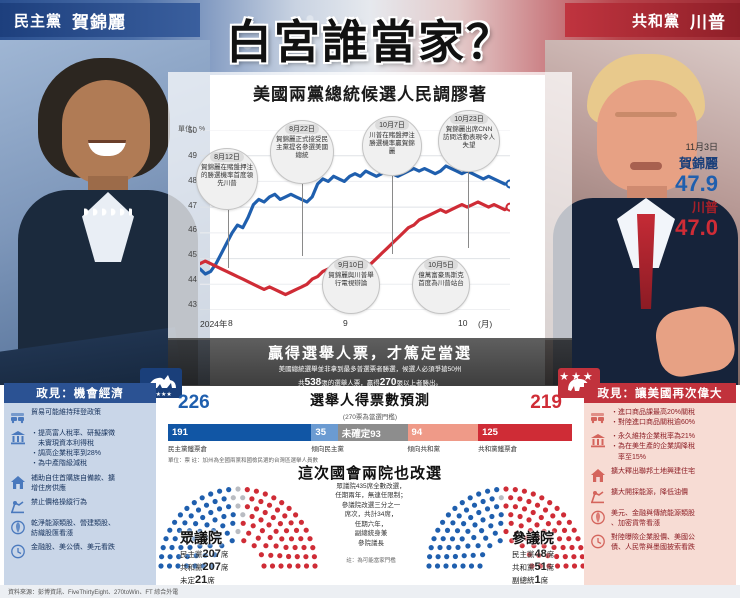 The height and width of the screenshot is (598, 740). I want to click on policy-line: 金融股、美公債、美元看跌, so click(73, 548).